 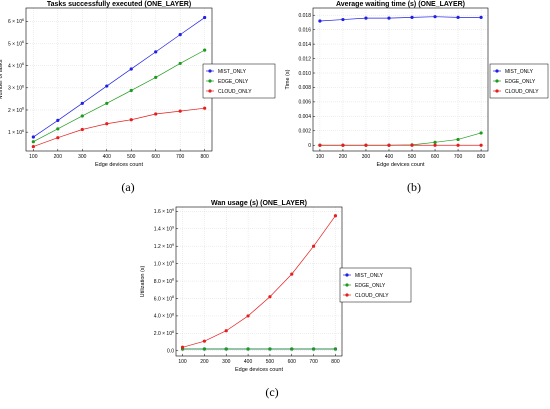 I want to click on series-line-cloud-only, so click(x=119, y=127).